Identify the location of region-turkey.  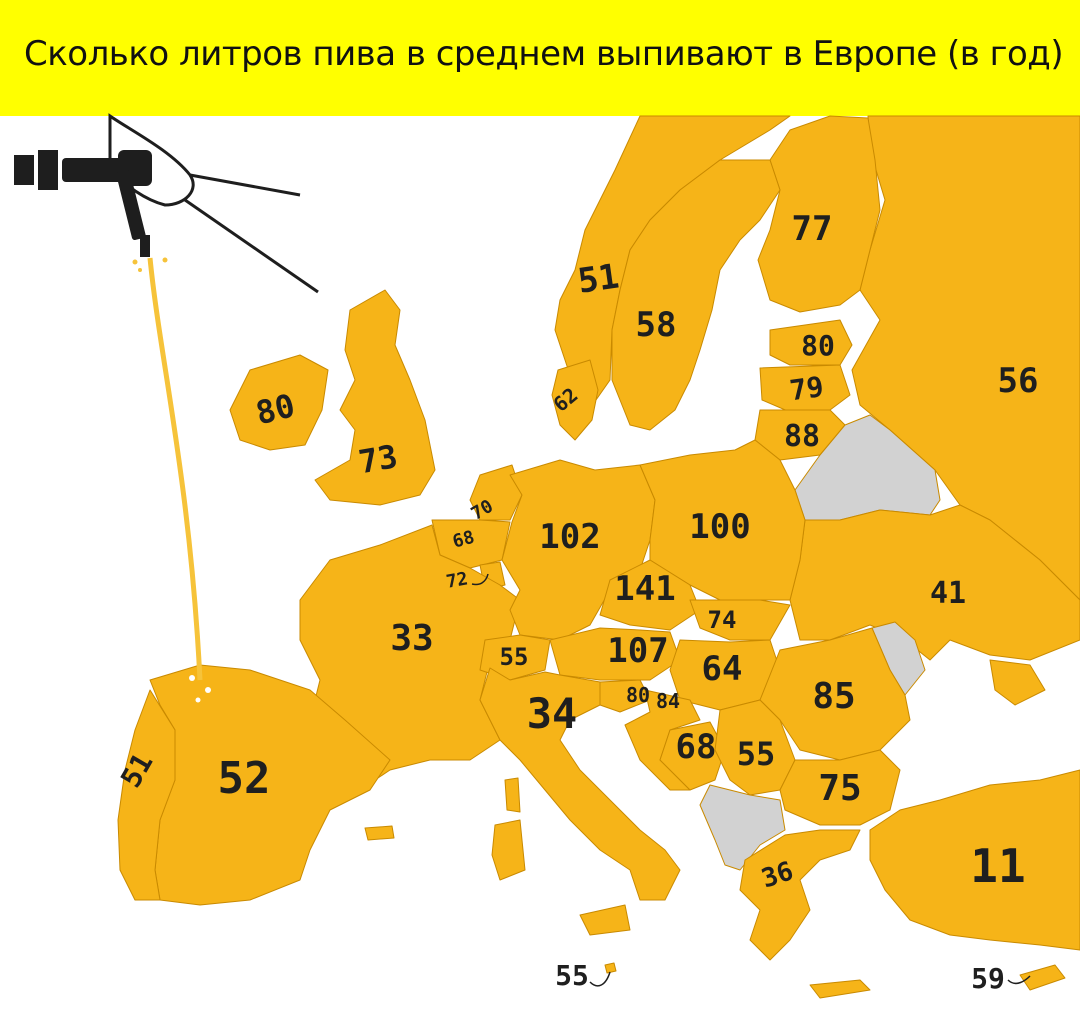
(974, 860).